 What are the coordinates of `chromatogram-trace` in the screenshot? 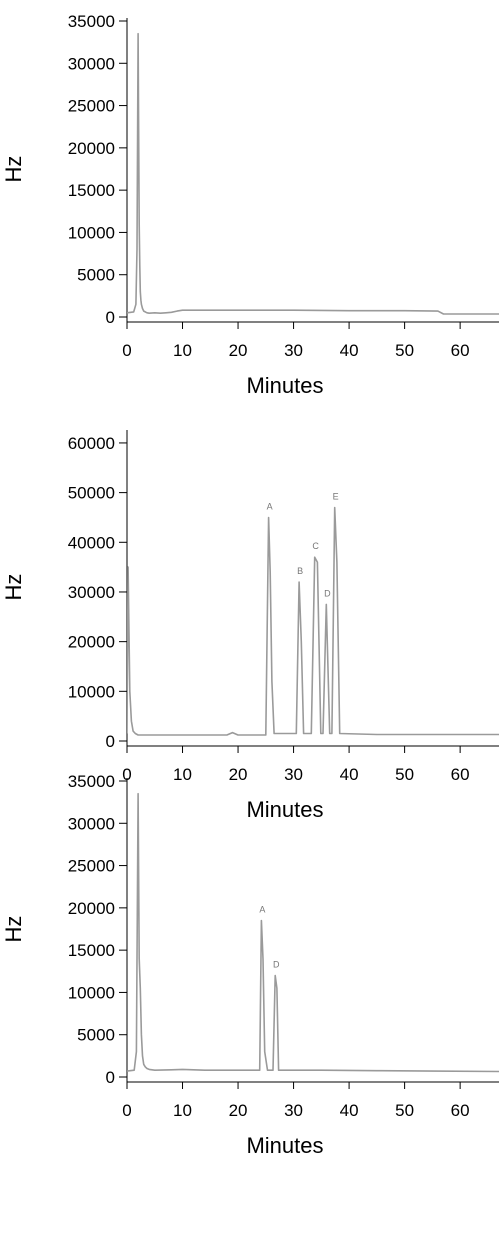 It's located at (313, 621).